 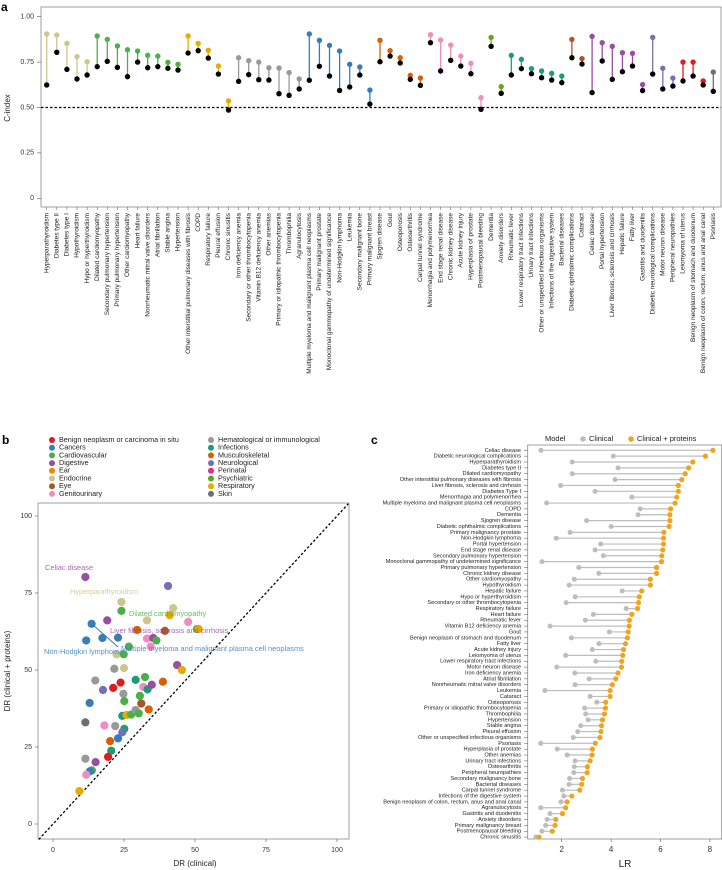 What do you see at coordinates (583, 439) in the screenshot?
I see `legend-swatch-clinical` at bounding box center [583, 439].